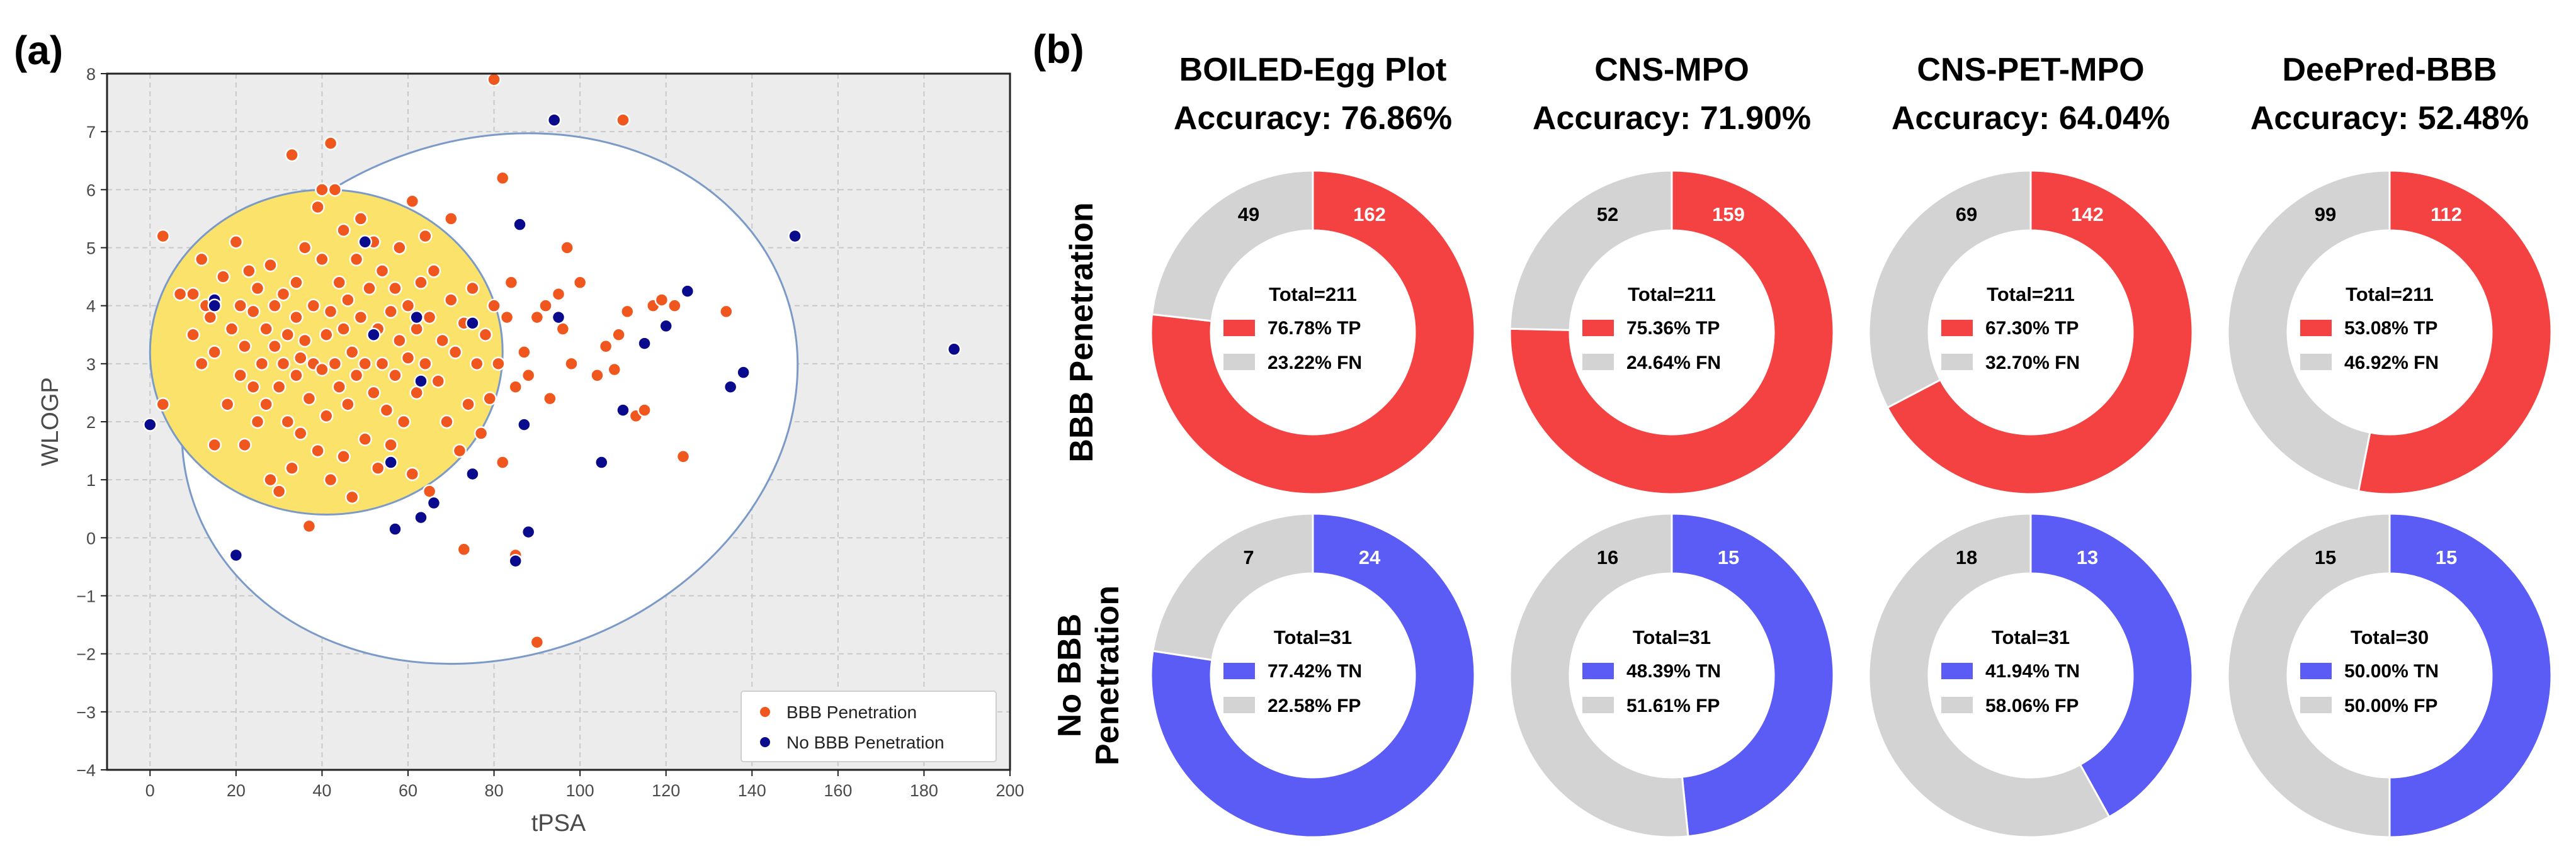 This screenshot has height=863, width=2576. Describe the element at coordinates (1089, 675) in the screenshot. I see `row-title-no-penetration: No BBBPenetration` at that location.